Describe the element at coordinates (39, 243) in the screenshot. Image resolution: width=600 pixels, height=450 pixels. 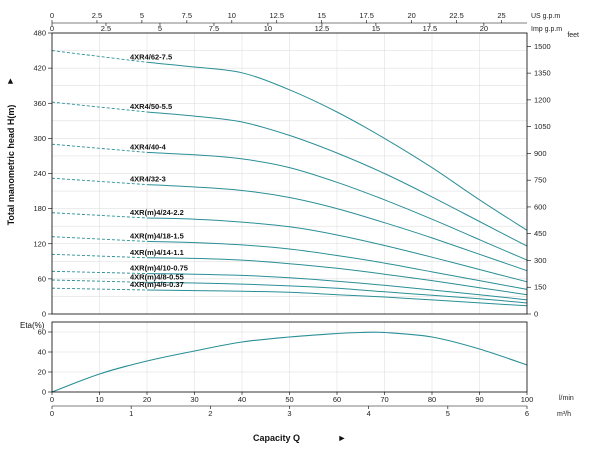
I see `head-y-tick-label: 120` at that location.